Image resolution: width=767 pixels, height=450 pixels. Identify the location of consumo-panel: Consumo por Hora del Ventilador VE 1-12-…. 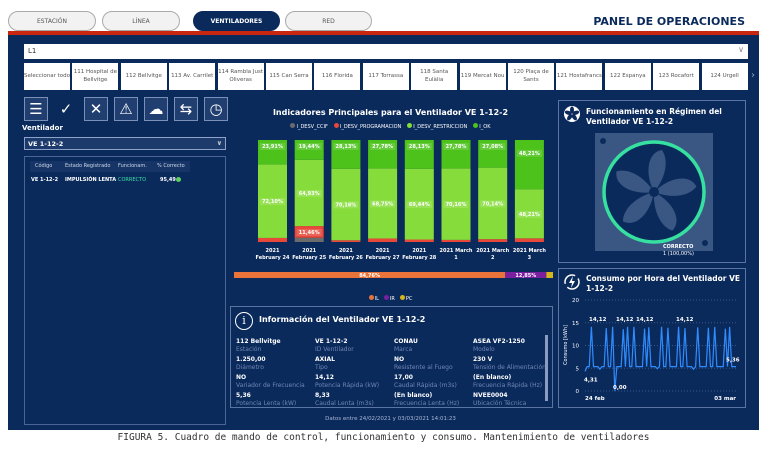
(652, 338).